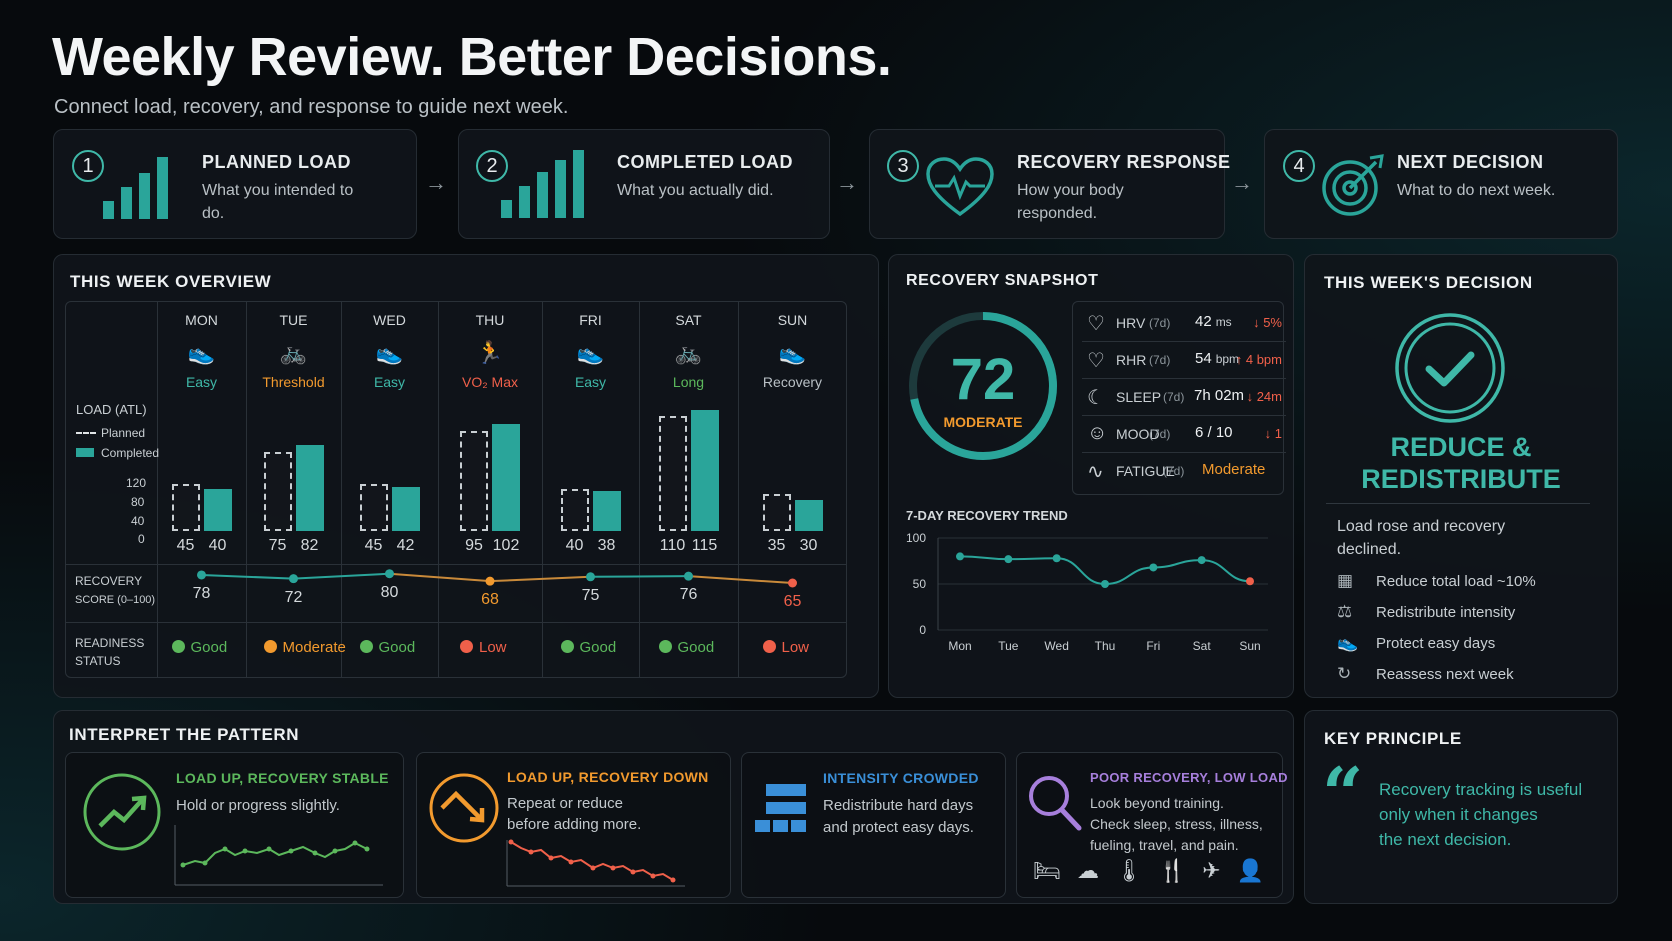 The height and width of the screenshot is (941, 1672). I want to click on row-divider, so click(456, 564).